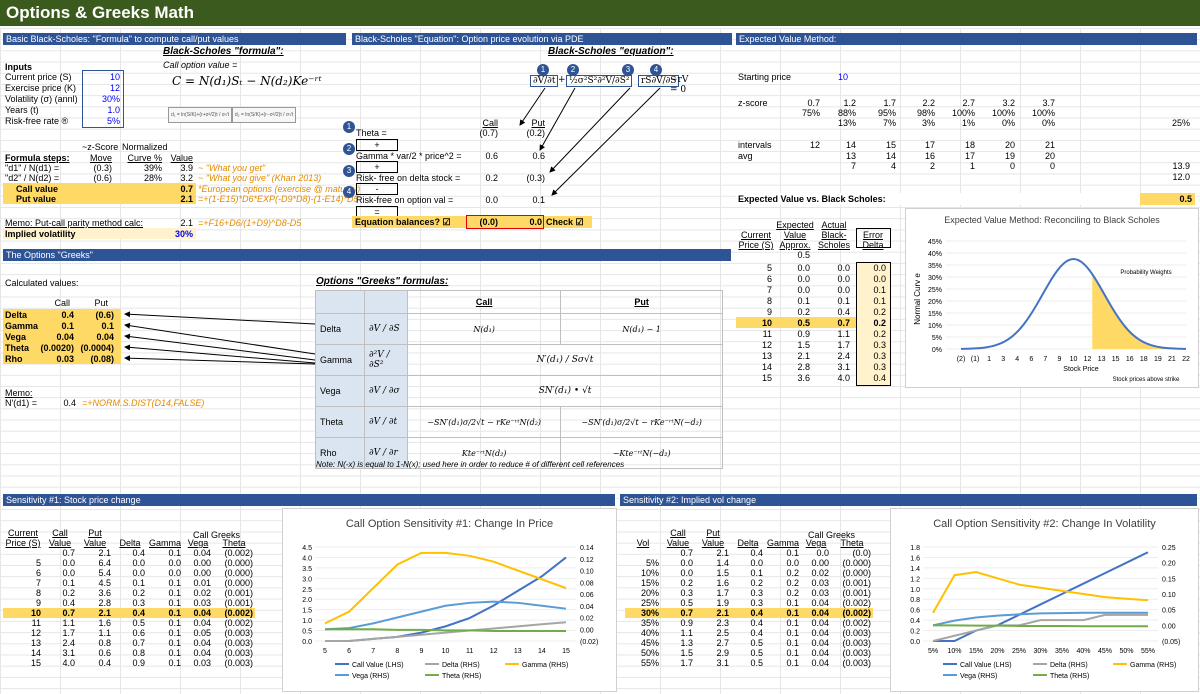  Describe the element at coordinates (386, 360) in the screenshot. I see `ft-derivative: ∂²V / ∂S²` at that location.